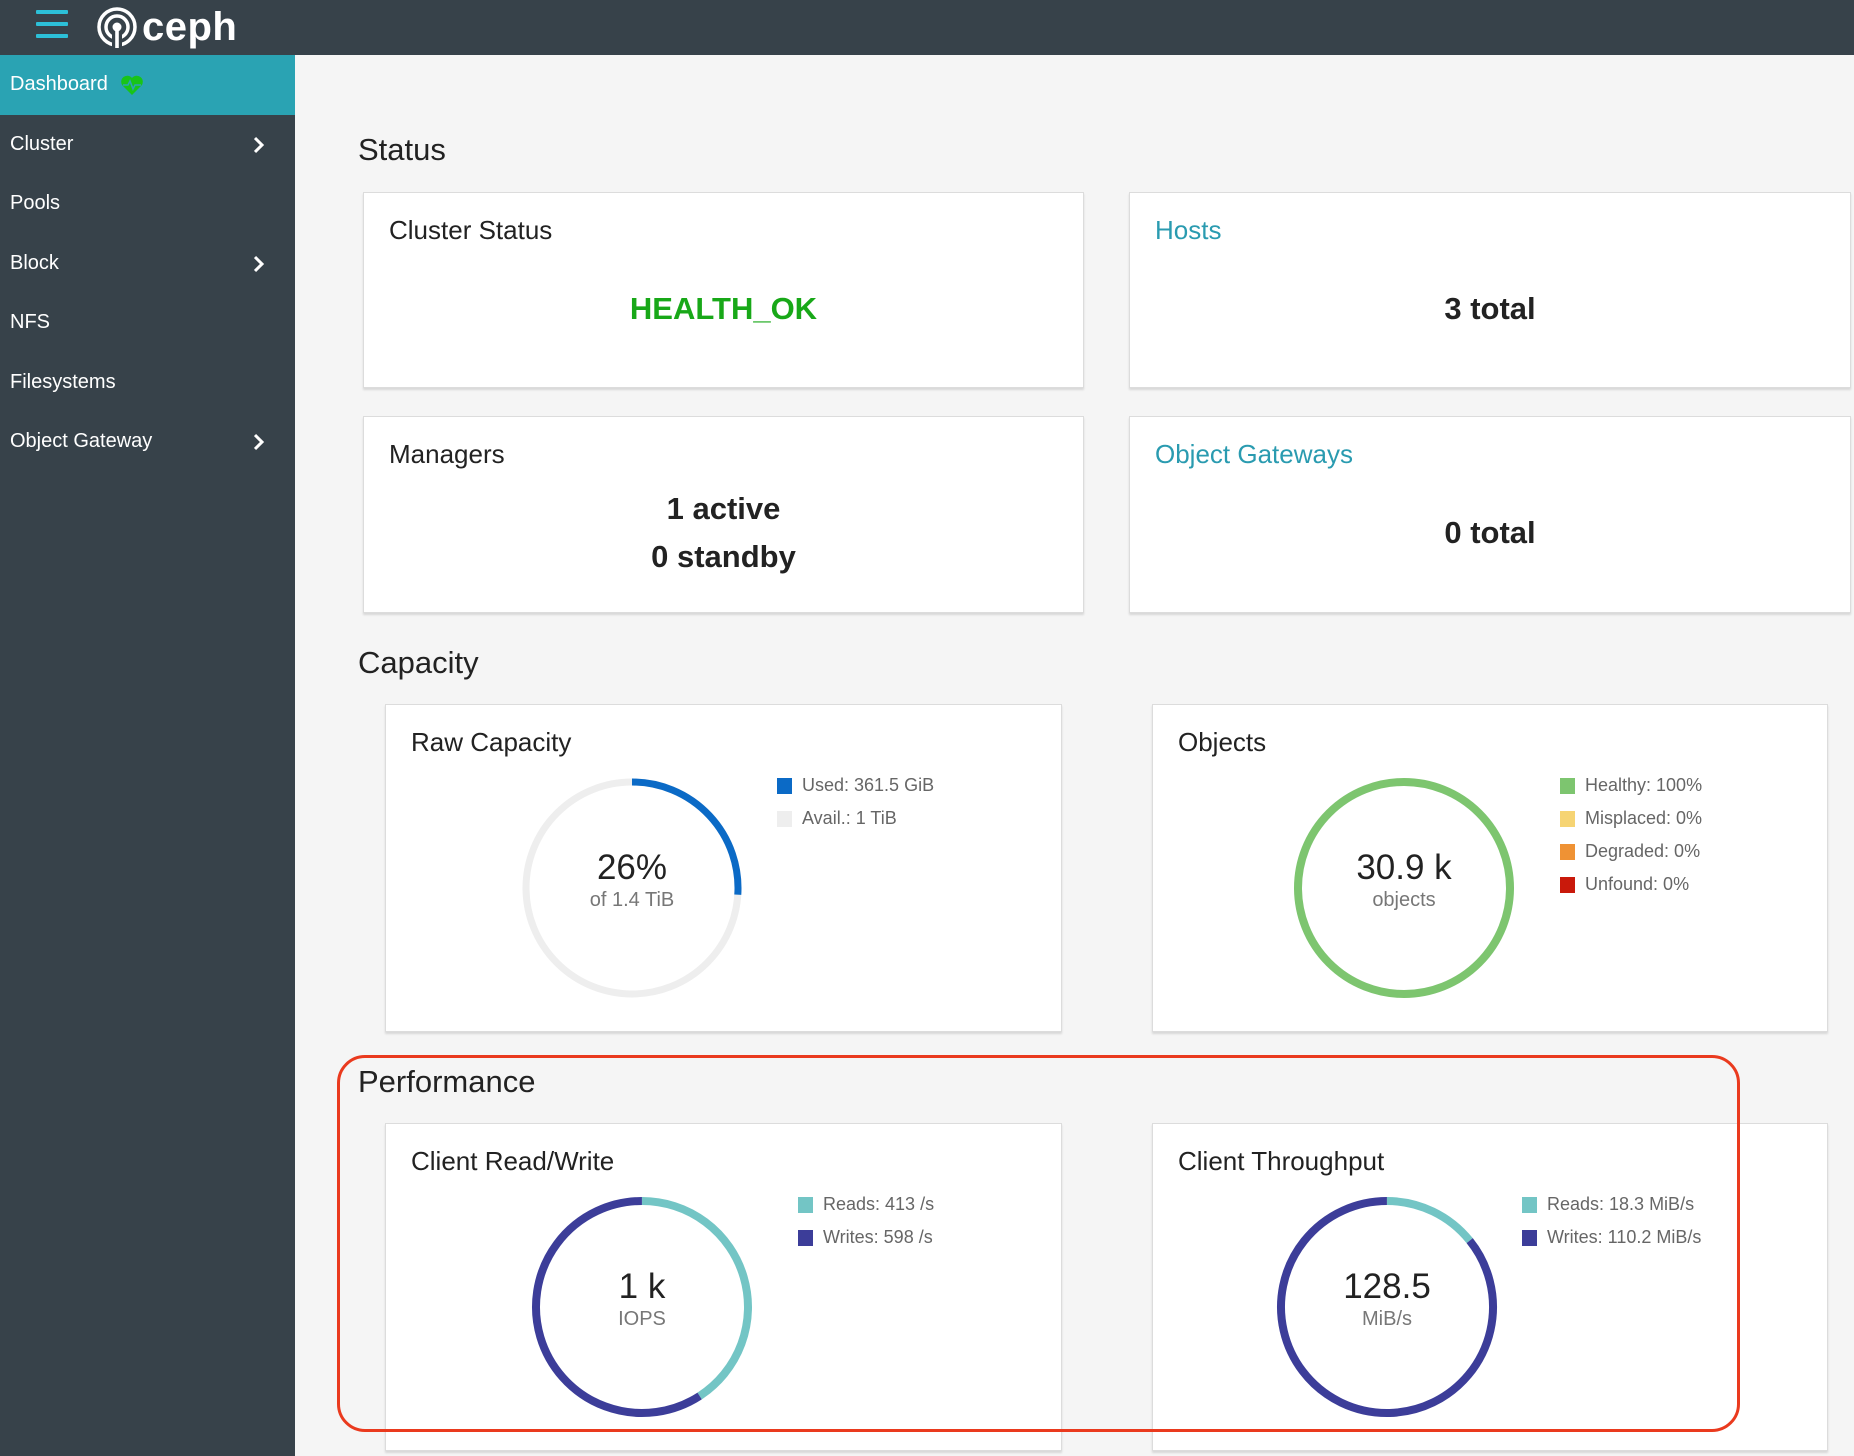  I want to click on client-iops-unit: IOPS, so click(642, 1319).